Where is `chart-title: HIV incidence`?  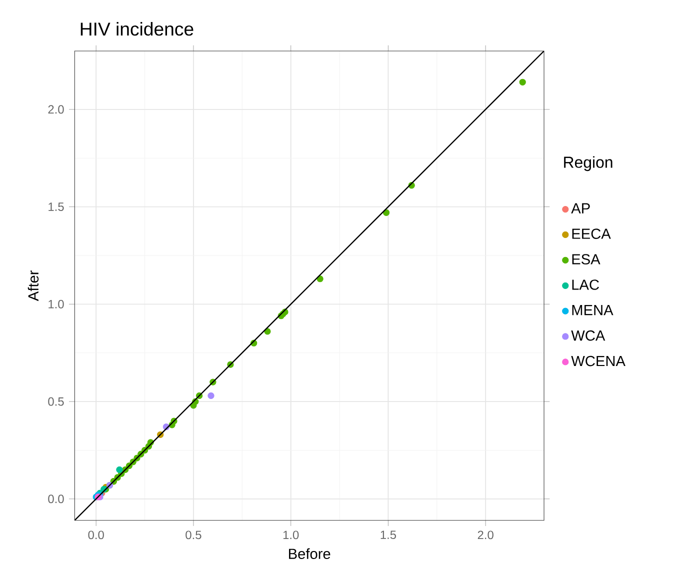 chart-title: HIV incidence is located at coordinates (137, 29).